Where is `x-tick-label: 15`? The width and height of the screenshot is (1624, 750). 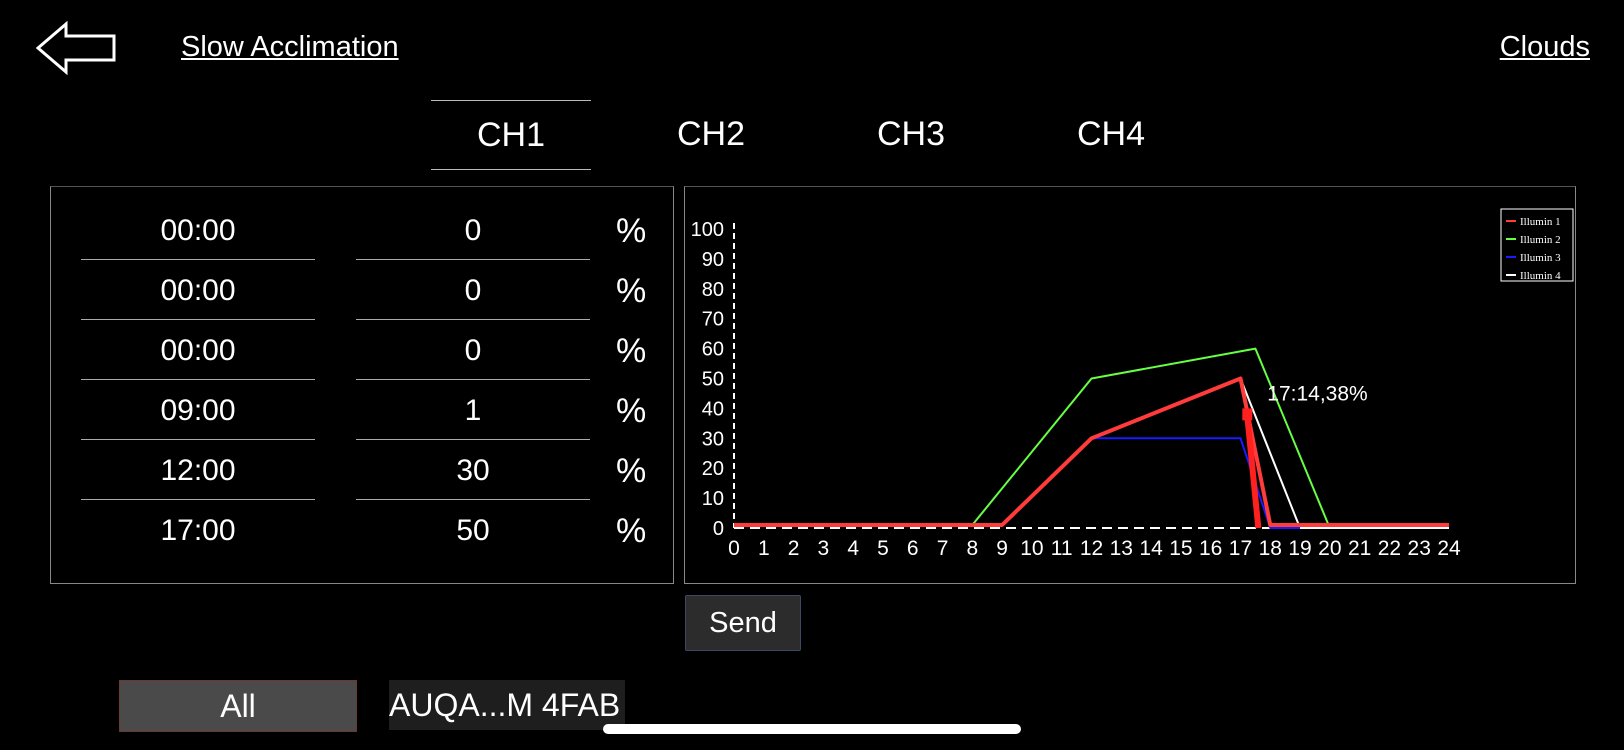
x-tick-label: 15 is located at coordinates (1180, 548).